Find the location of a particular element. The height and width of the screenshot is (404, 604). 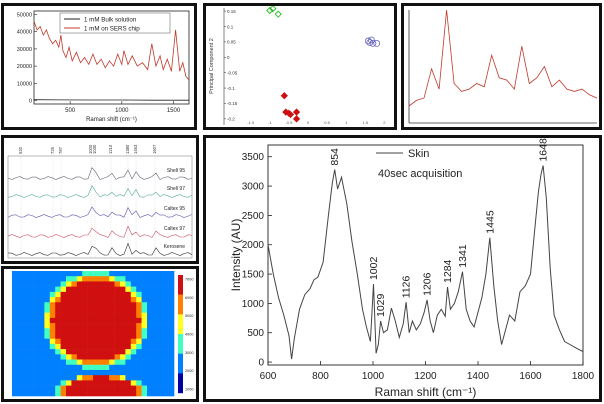

series-label: Caltex 95 is located at coordinates (174, 209).